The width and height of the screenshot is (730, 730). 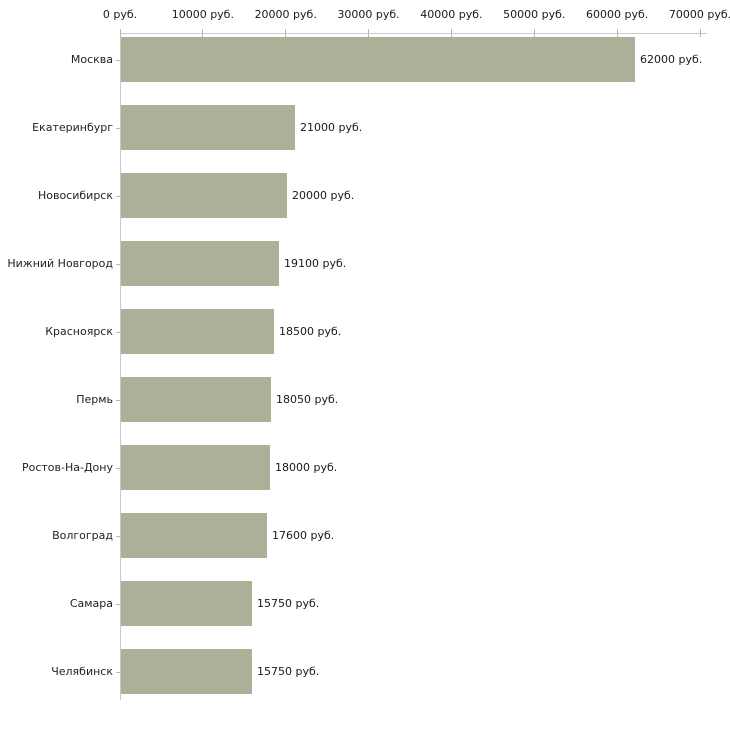 I want to click on x-tick-label: 40000 руб., so click(x=451, y=14).